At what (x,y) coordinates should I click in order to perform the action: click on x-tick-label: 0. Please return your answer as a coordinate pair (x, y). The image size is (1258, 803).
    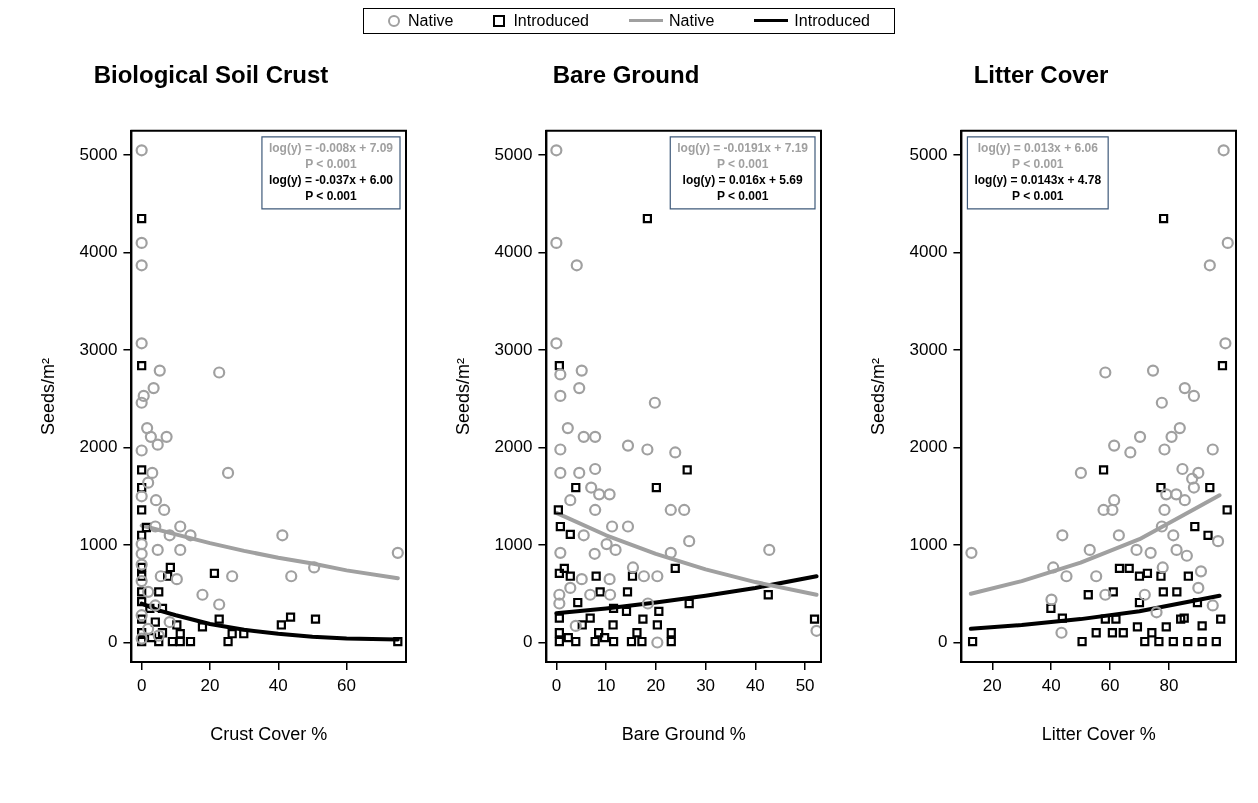
    Looking at the image, I should click on (141, 685).